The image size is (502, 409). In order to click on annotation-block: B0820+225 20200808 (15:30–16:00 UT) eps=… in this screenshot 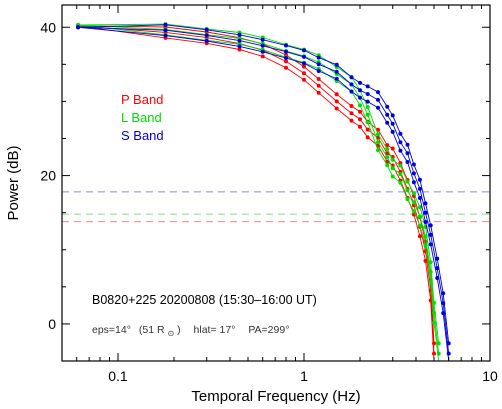, I will do `click(204, 315)`.